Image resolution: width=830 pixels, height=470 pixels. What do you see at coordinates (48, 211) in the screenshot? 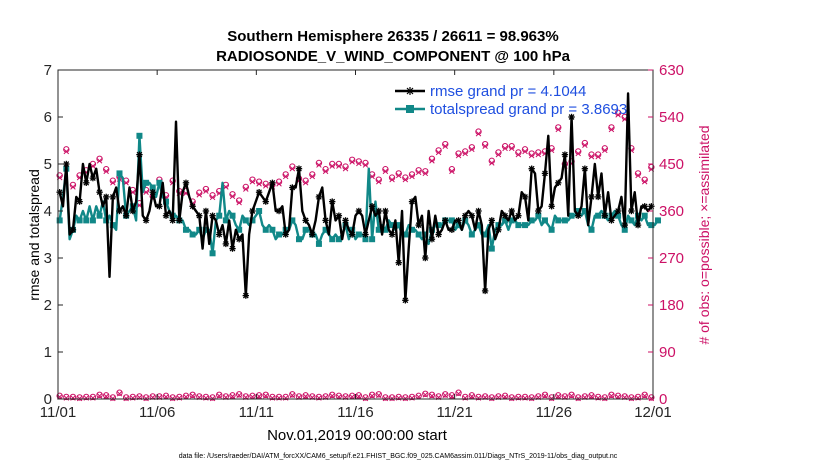
I see `y-left-tick-label: 4` at bounding box center [48, 211].